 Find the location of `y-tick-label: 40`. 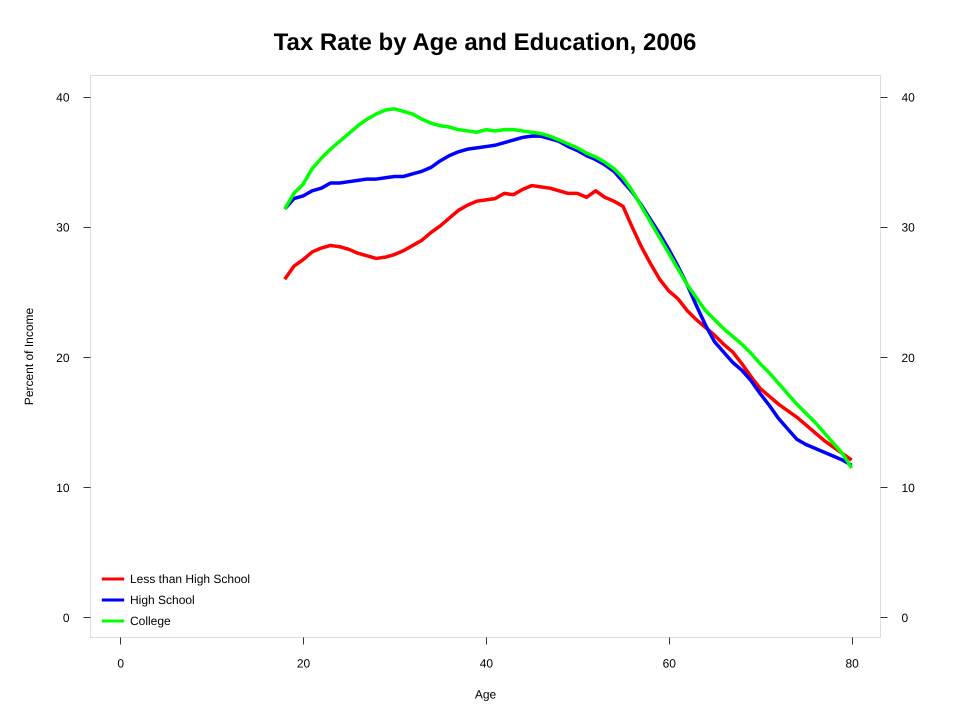

y-tick-label: 40 is located at coordinates (63, 97).